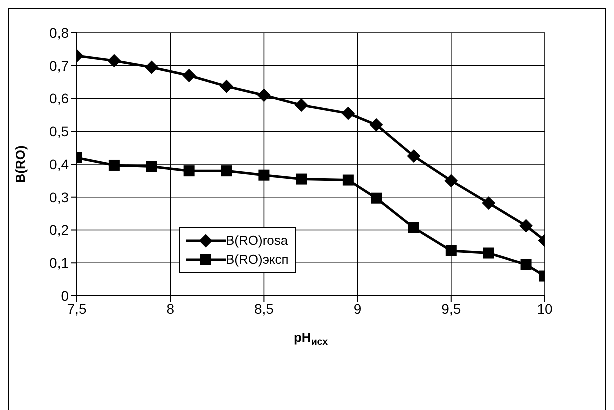 Image resolution: width=614 pixels, height=410 pixels. I want to click on y-tick-label: 0,3, so click(60, 197).